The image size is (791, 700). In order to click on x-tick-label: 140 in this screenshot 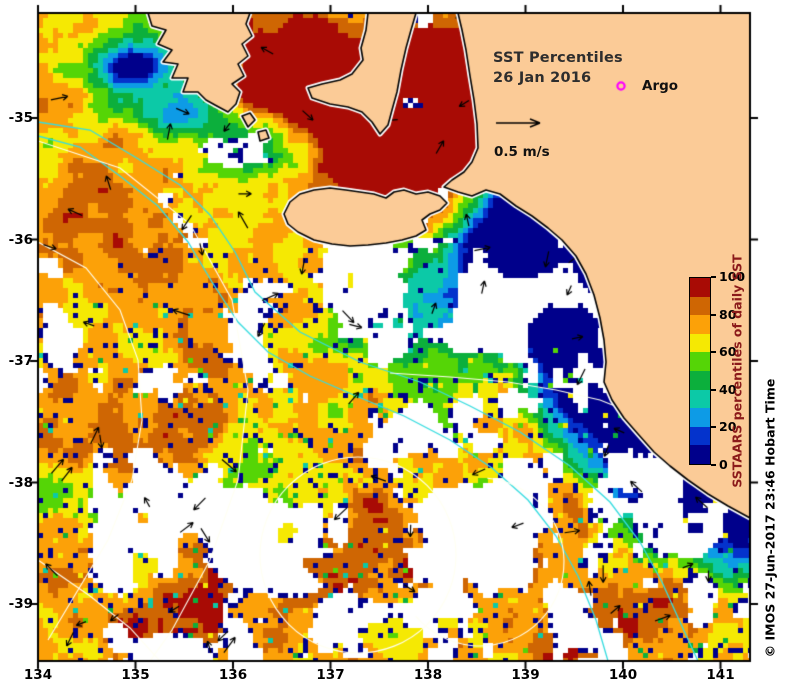, I will do `click(623, 675)`.